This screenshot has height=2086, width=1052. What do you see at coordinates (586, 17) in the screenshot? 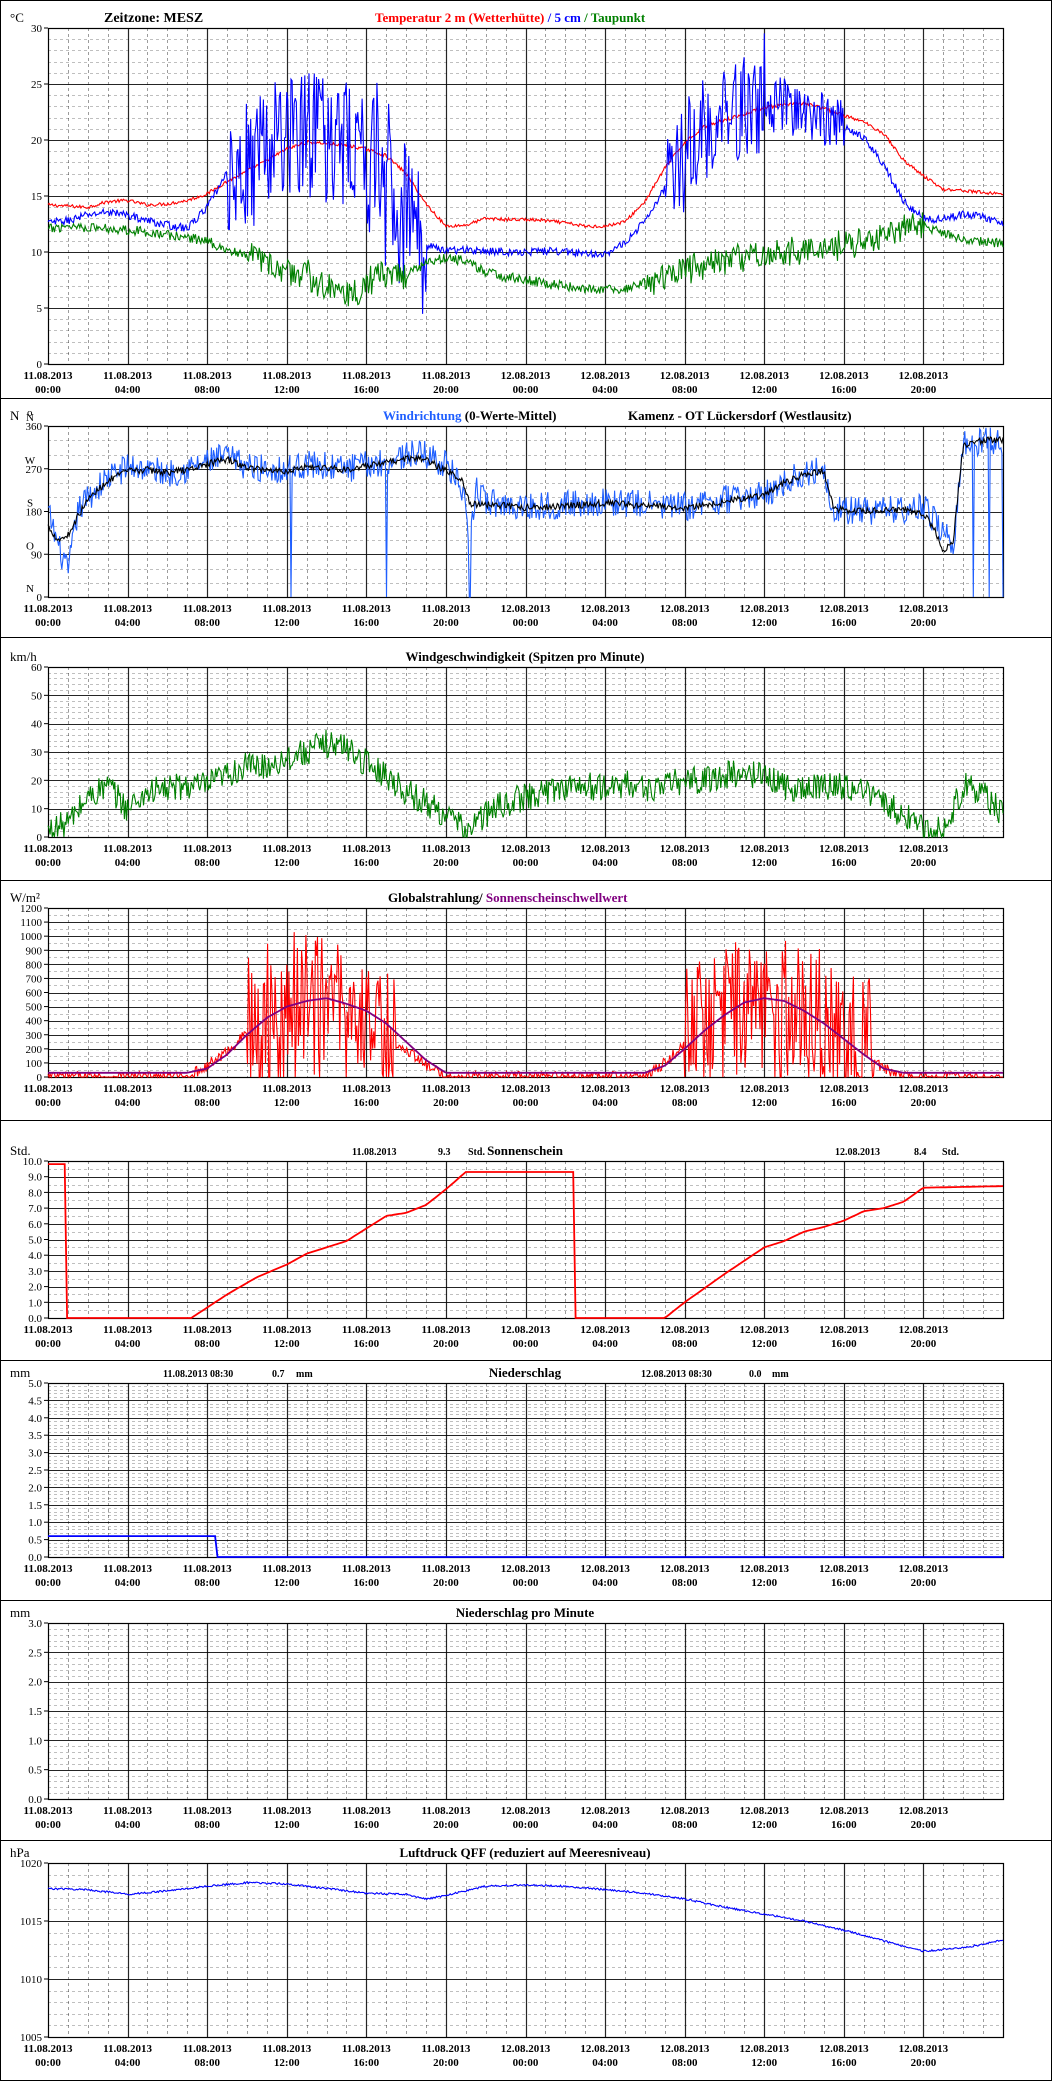
I see `title-part: /` at bounding box center [586, 17].